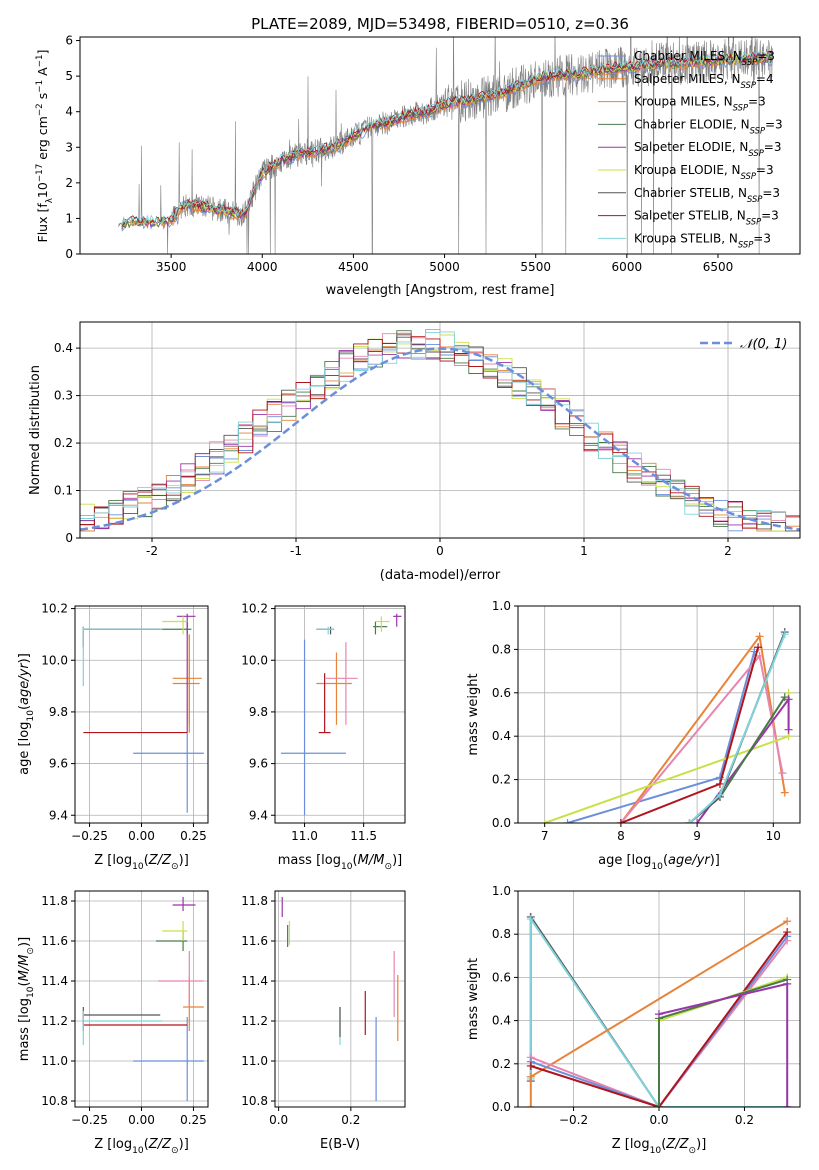 The image size is (819, 1170). What do you see at coordinates (706, 218) in the screenshot?
I see `legend-label: Salpeter STELIB, NSSP=3` at bounding box center [706, 218].